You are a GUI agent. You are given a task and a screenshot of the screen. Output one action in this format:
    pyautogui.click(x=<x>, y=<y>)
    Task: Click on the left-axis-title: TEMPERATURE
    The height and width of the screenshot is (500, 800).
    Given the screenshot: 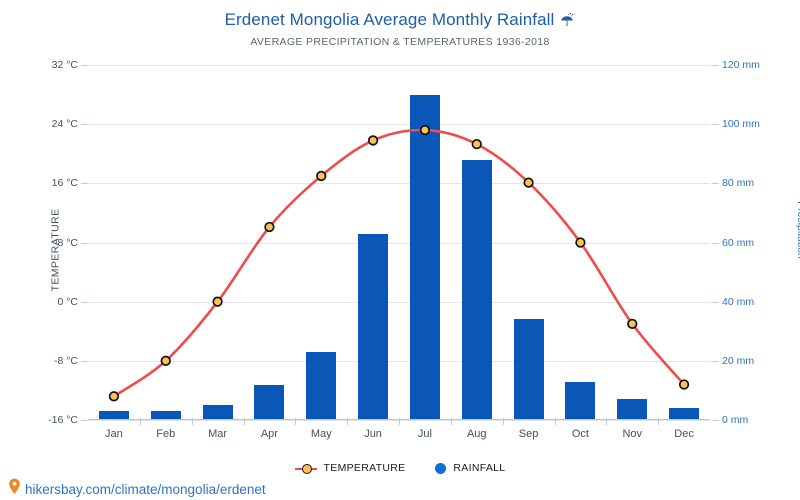 What is the action you would take?
    pyautogui.click(x=55, y=250)
    